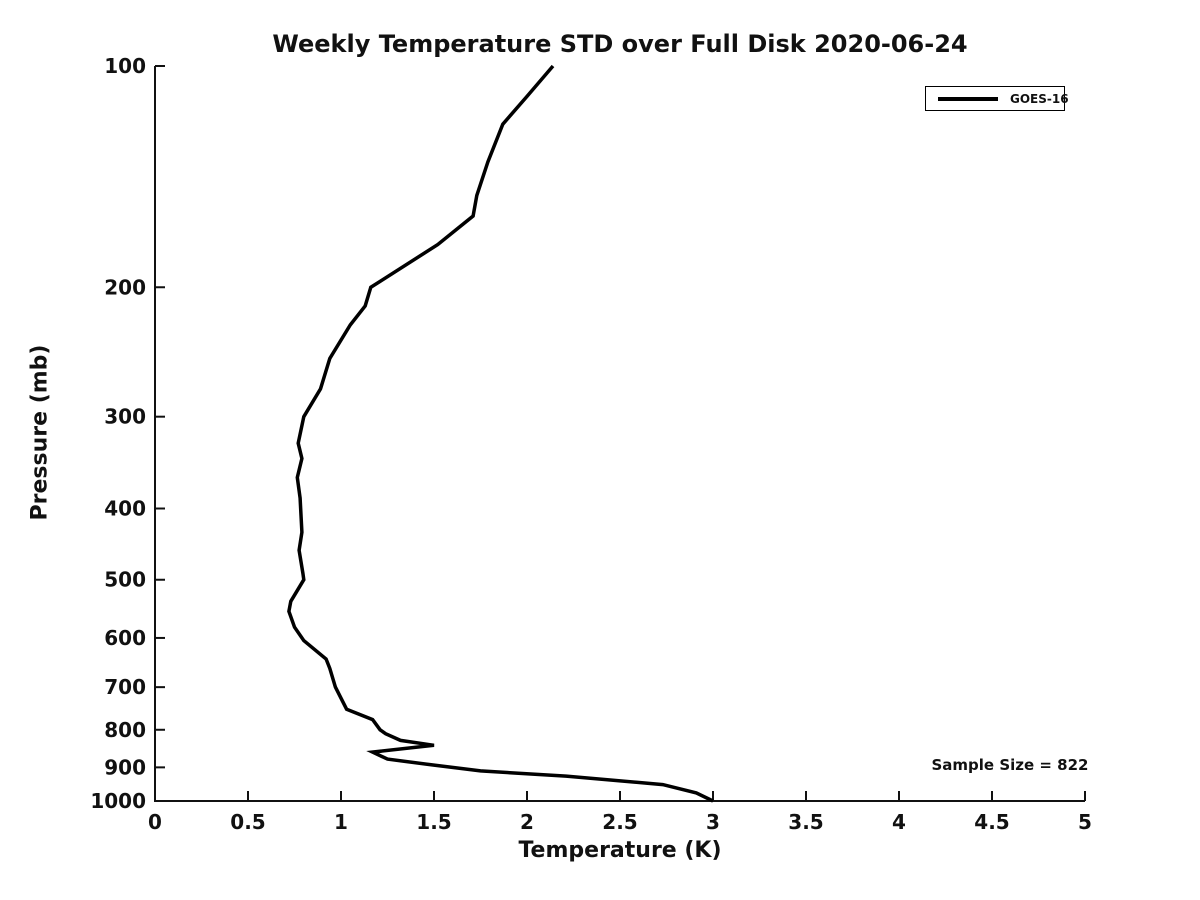 The width and height of the screenshot is (1200, 900). What do you see at coordinates (1085, 822) in the screenshot?
I see `x-tick-label: 5` at bounding box center [1085, 822].